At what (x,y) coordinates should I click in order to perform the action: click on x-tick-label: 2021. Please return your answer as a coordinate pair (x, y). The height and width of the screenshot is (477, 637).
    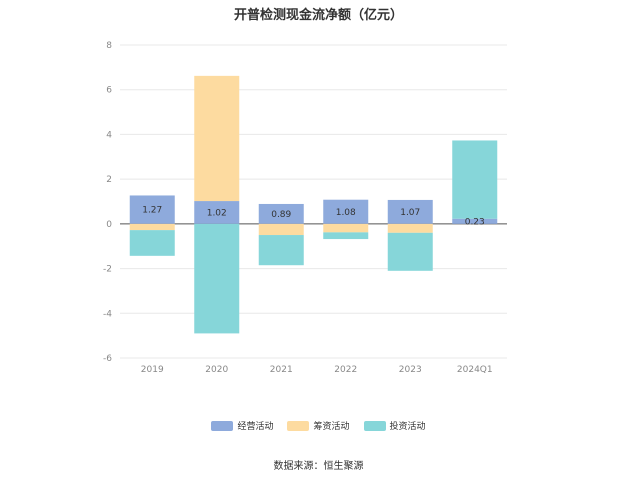
    Looking at the image, I should click on (281, 370).